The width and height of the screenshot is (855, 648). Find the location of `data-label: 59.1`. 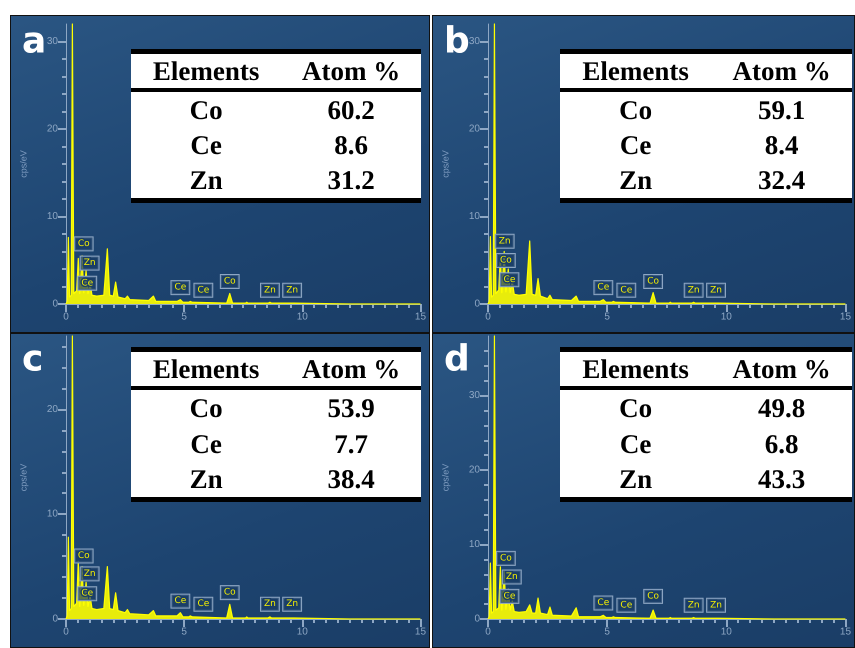

data-label: 59.1 is located at coordinates (781, 110).